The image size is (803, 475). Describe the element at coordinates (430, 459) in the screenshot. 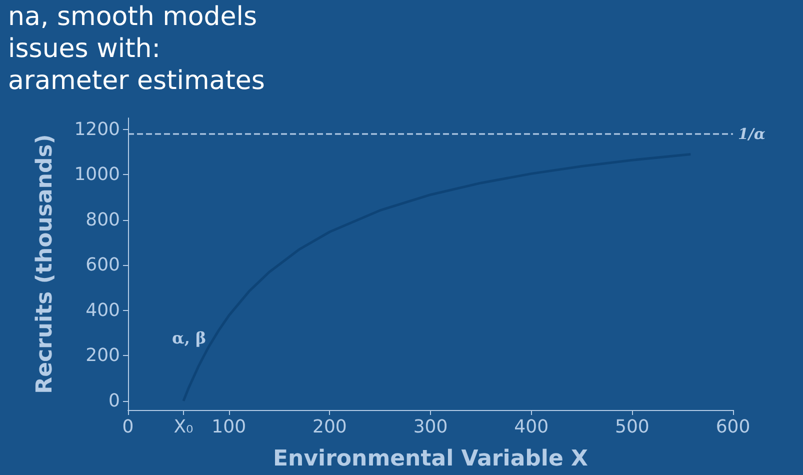

I see `x-axis-title: Environmental Variable X` at that location.